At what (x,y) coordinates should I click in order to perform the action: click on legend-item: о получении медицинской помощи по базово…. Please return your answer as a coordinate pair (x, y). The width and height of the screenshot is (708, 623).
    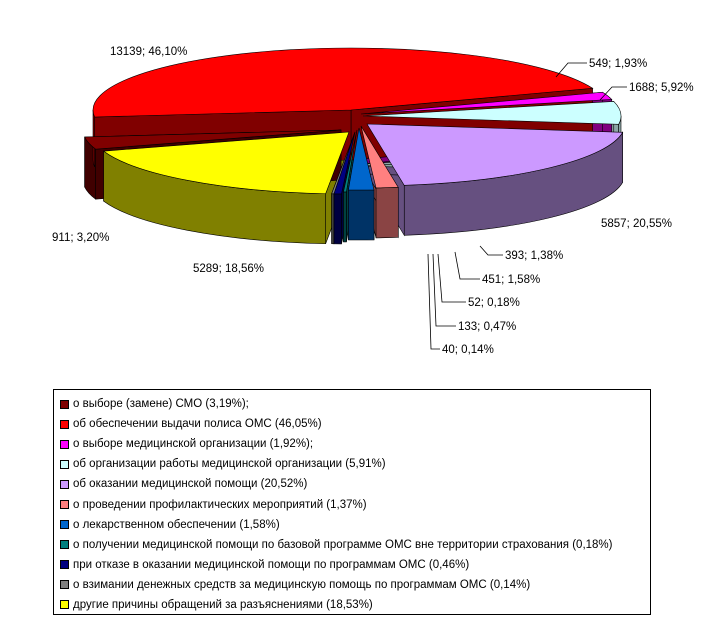
    Looking at the image, I should click on (355, 545).